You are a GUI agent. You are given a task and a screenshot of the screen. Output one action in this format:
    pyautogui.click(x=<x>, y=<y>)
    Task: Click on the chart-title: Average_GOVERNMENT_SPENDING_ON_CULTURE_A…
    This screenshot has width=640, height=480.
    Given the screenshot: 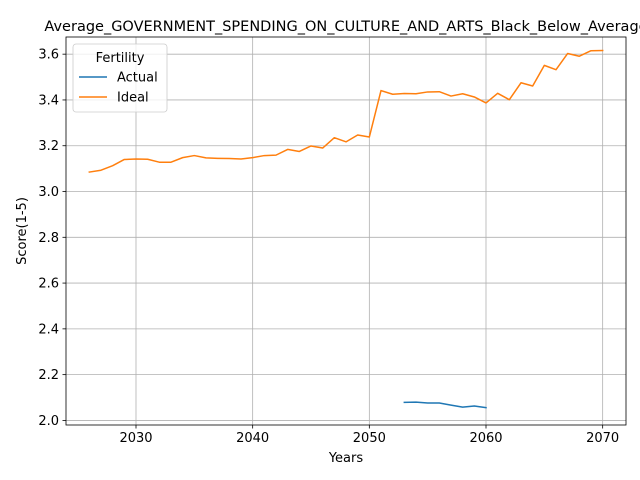 What is the action you would take?
    pyautogui.click(x=342, y=27)
    